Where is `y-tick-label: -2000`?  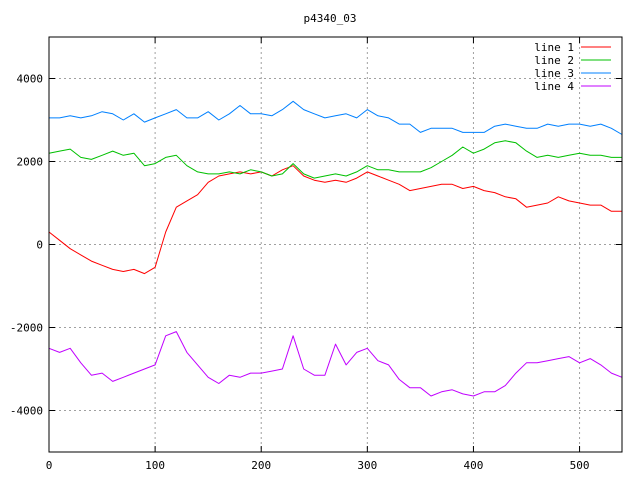 y-tick-label: -2000 is located at coordinates (26, 328).